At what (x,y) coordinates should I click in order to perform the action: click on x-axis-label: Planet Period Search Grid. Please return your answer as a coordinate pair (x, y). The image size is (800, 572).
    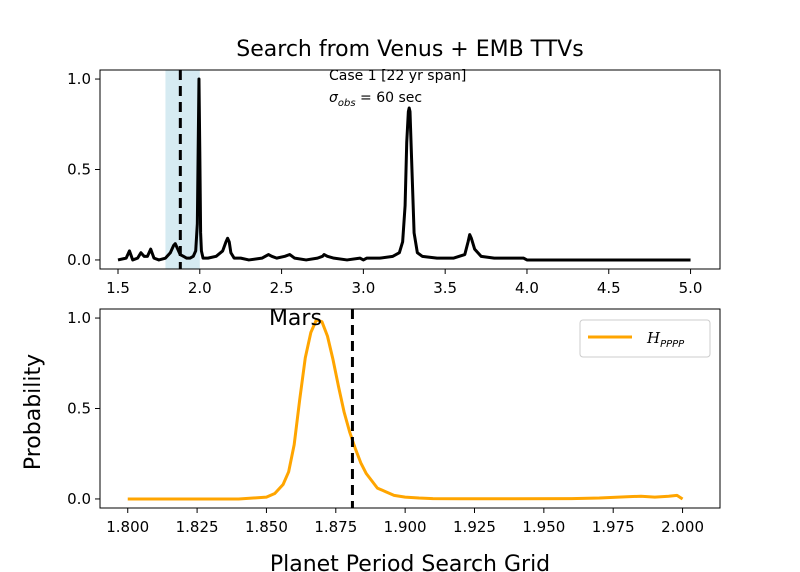
    Looking at the image, I should click on (410, 562).